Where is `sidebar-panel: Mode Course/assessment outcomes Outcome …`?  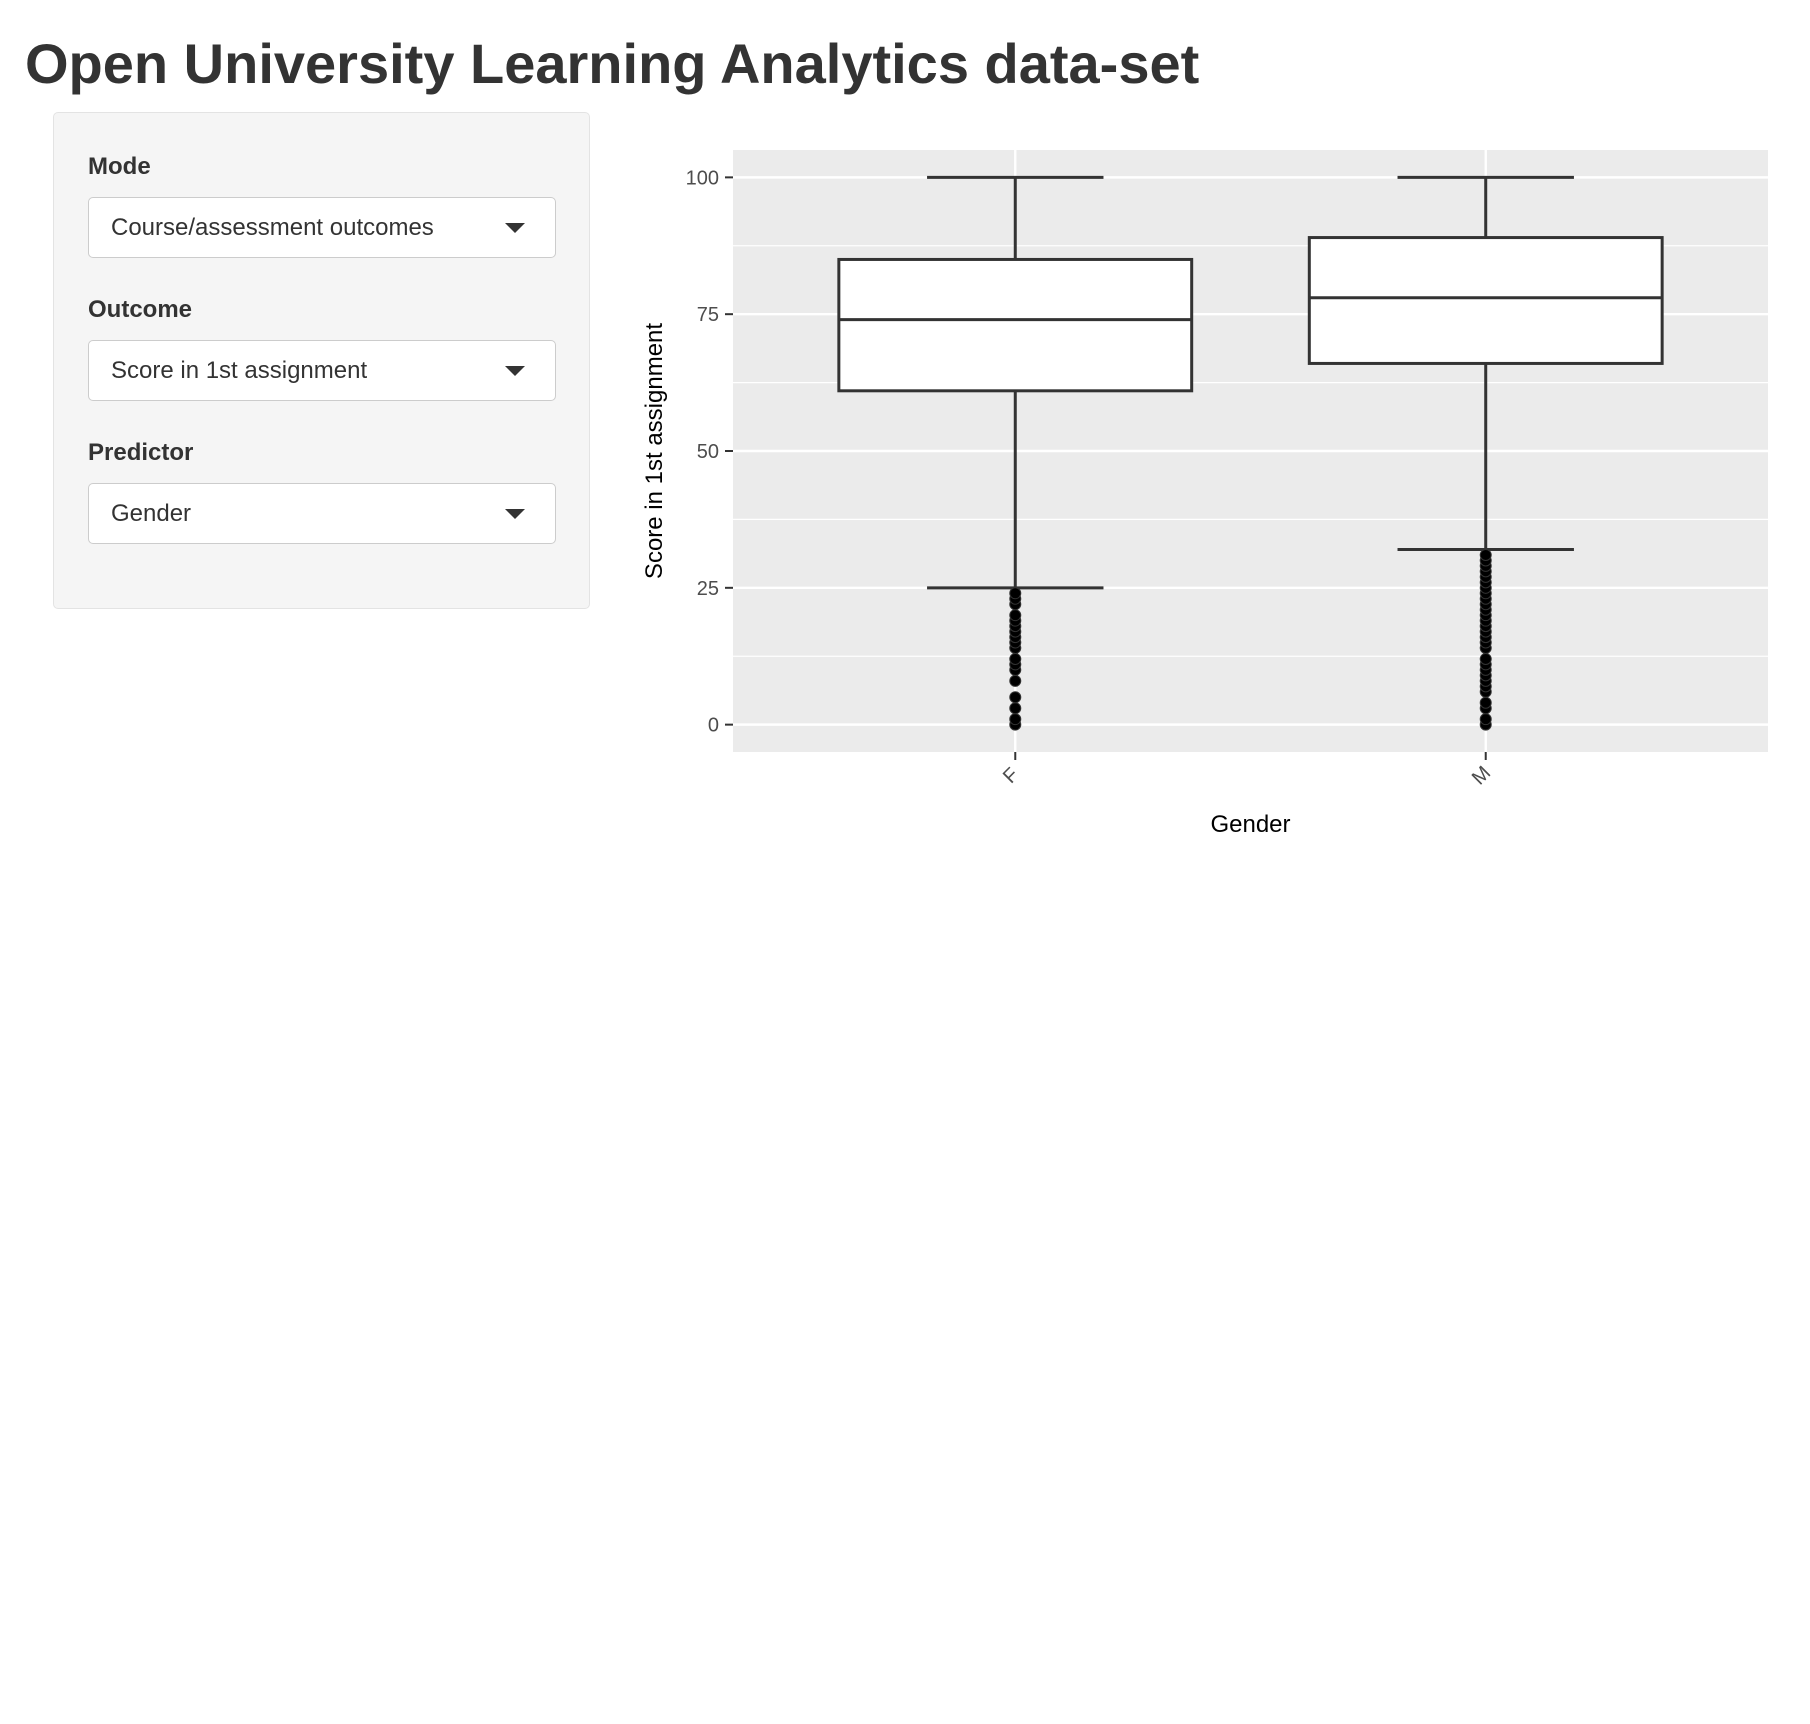 sidebar-panel: Mode Course/assessment outcomes Outcome … is located at coordinates (321, 360).